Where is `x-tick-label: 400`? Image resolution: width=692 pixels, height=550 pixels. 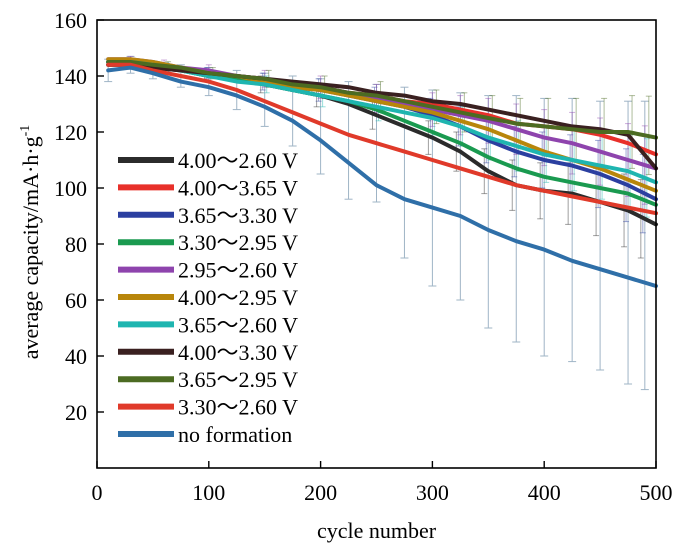
x-tick-label: 400 is located at coordinates (544, 492).